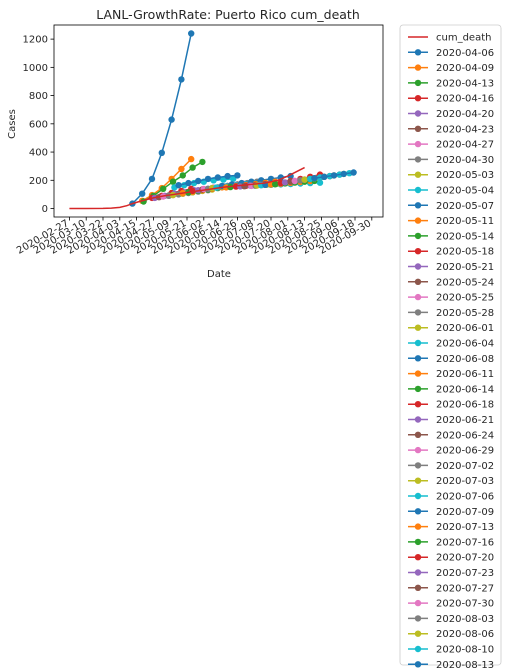 This screenshot has height=669, width=511. Describe the element at coordinates (465, 236) in the screenshot. I see `legend-label: 2020-05-14` at that location.